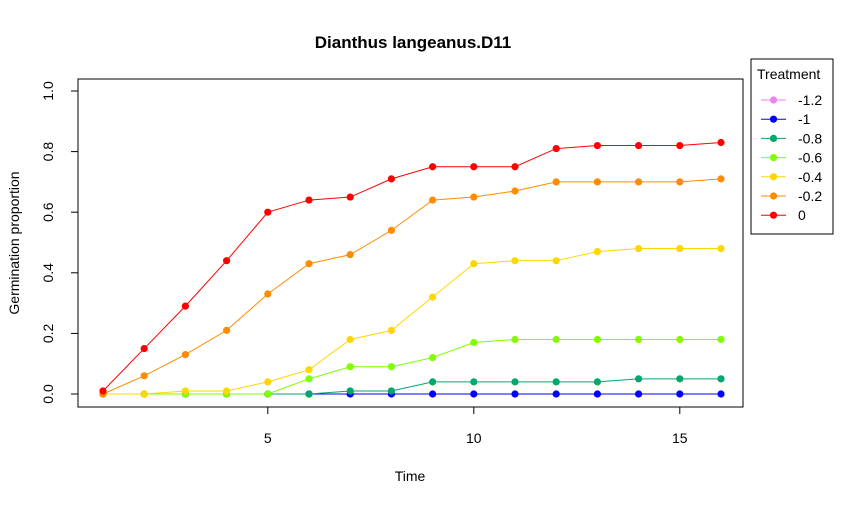  I want to click on x-tick-label: 10, so click(474, 438).